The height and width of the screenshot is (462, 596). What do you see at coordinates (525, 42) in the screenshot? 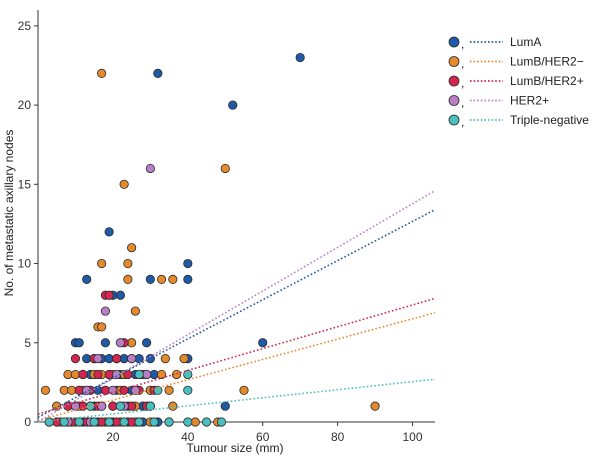
I see `legend-label: LumA` at bounding box center [525, 42].